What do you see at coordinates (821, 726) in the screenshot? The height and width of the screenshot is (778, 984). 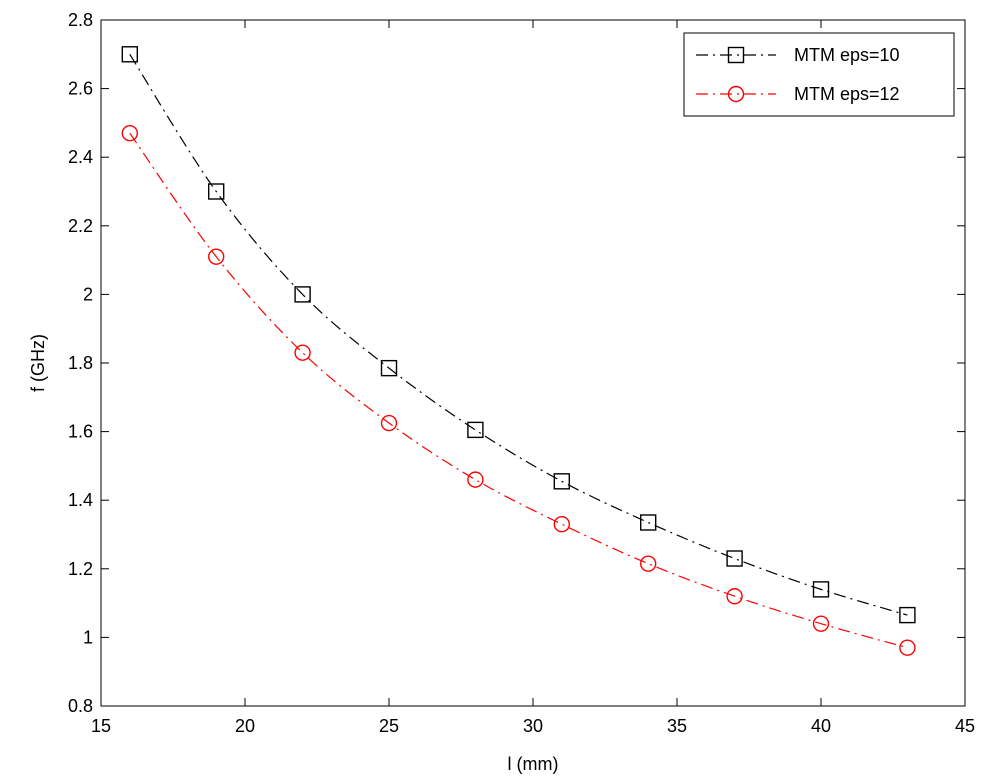 I see `x-tick-label: 40` at bounding box center [821, 726].